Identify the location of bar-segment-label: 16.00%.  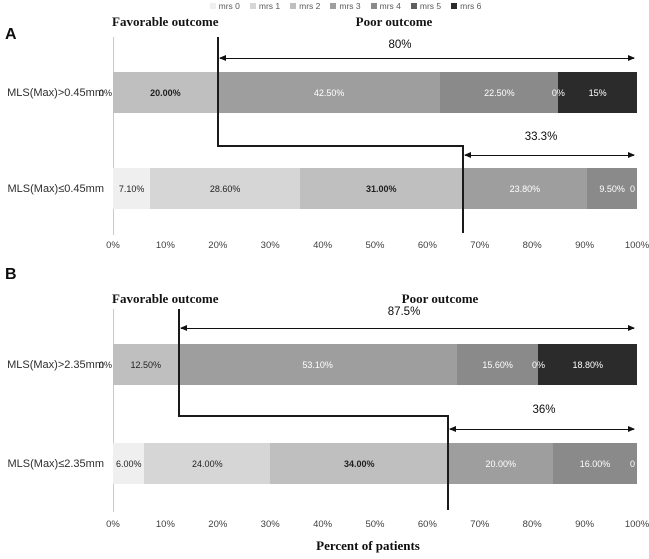
(595, 463).